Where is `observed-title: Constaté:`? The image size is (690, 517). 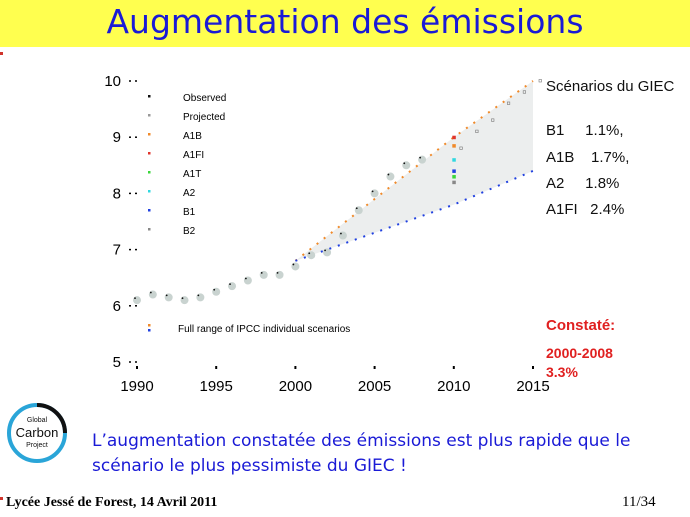
observed-title: Constaté: is located at coordinates (581, 325).